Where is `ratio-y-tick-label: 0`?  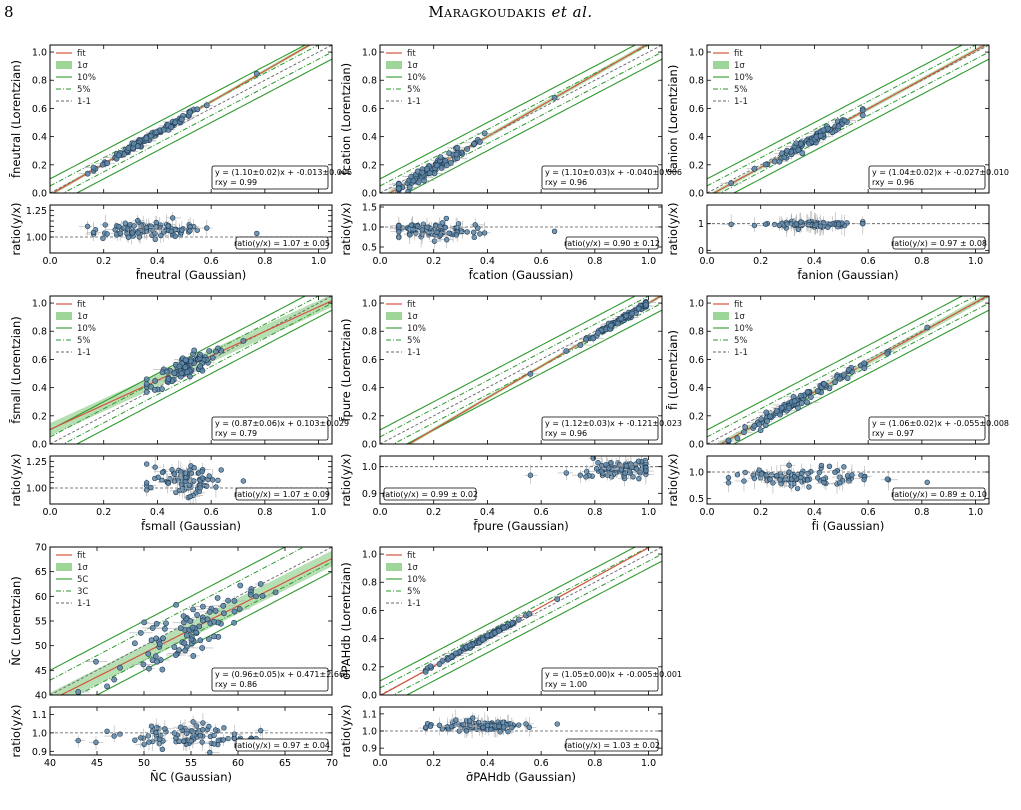
ratio-y-tick-label: 0 is located at coordinates (701, 251).